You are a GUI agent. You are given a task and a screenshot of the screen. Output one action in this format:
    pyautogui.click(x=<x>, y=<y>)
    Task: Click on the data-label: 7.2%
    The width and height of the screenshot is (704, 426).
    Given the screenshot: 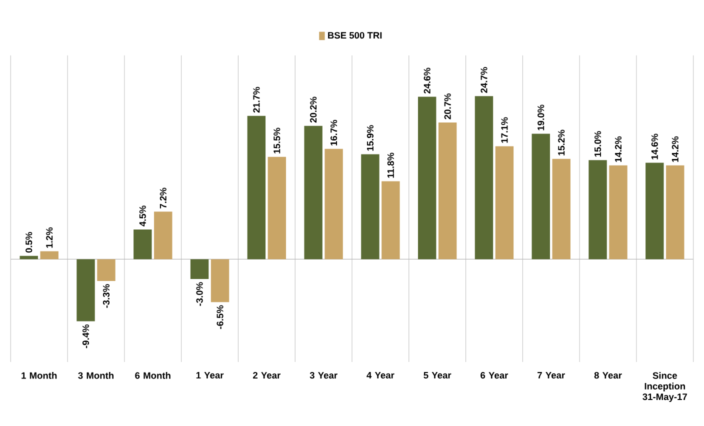 What is the action you would take?
    pyautogui.click(x=163, y=198)
    